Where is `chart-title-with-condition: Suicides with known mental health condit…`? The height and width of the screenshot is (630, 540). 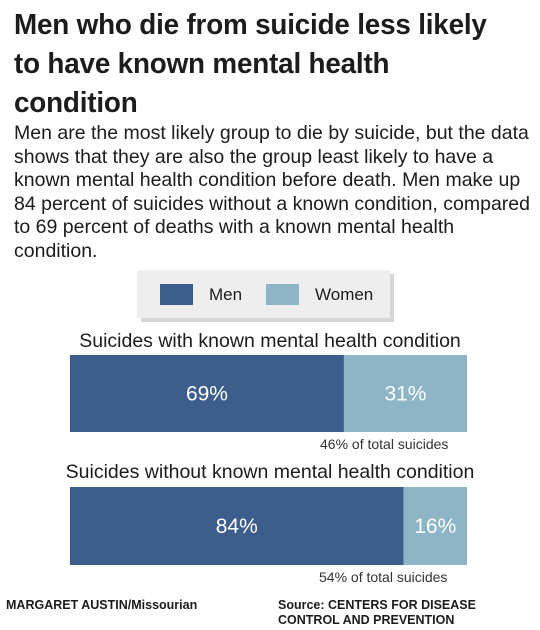
chart-title-with-condition: Suicides with known mental health condit… is located at coordinates (270, 341).